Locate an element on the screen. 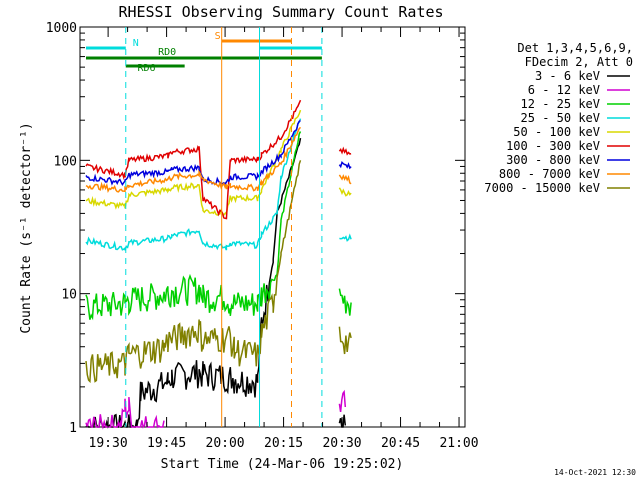 This screenshot has width=640, height=484. x-tick-label-1: 19:45 is located at coordinates (166, 443).